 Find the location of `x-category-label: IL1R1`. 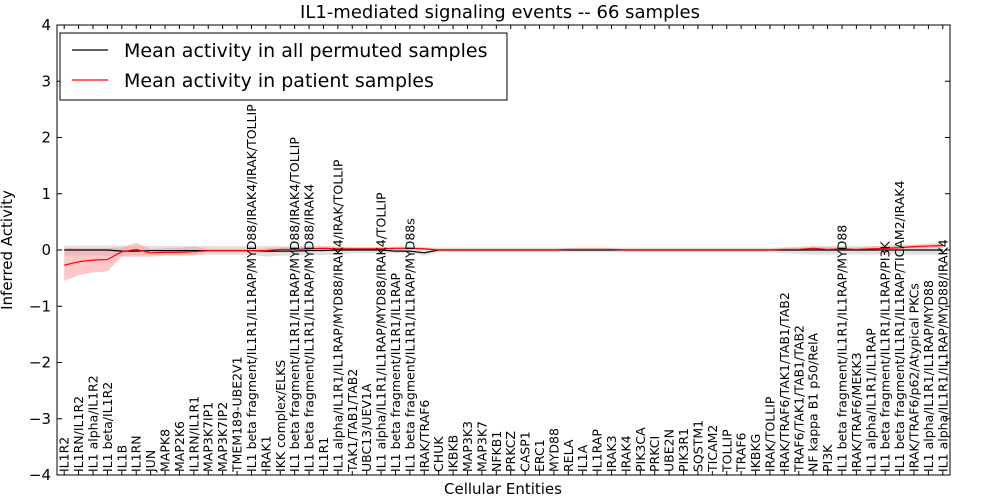

x-category-label: IL1R1 is located at coordinates (323, 454).